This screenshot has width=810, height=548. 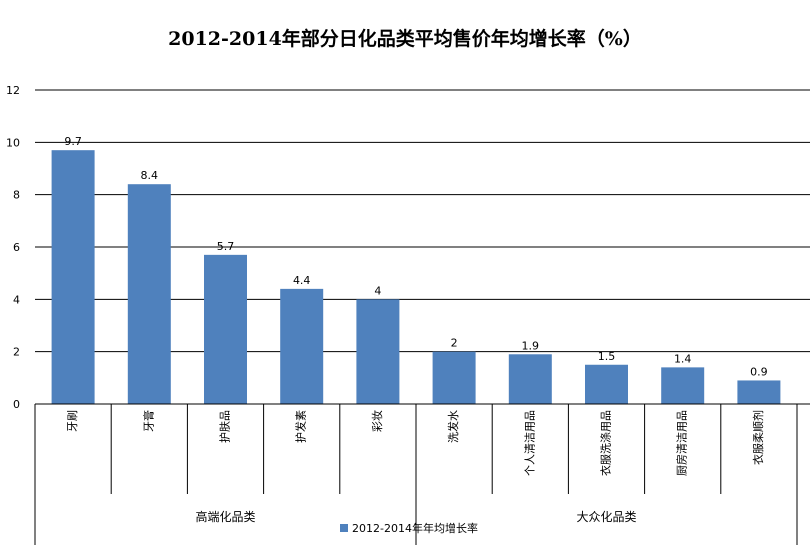 What do you see at coordinates (16, 352) in the screenshot?
I see `y-tick-label-1: 2` at bounding box center [16, 352].